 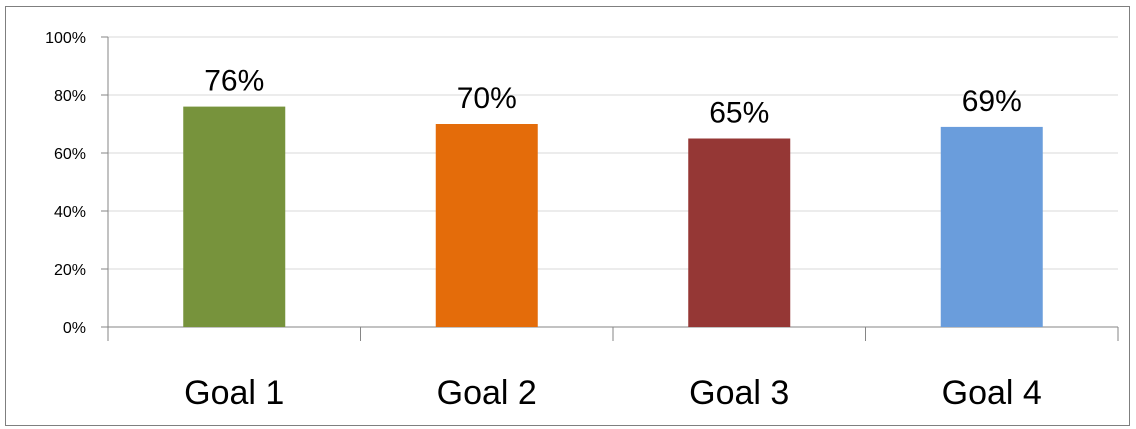 What do you see at coordinates (74, 328) in the screenshot?
I see `y-tick-label: 0%` at bounding box center [74, 328].